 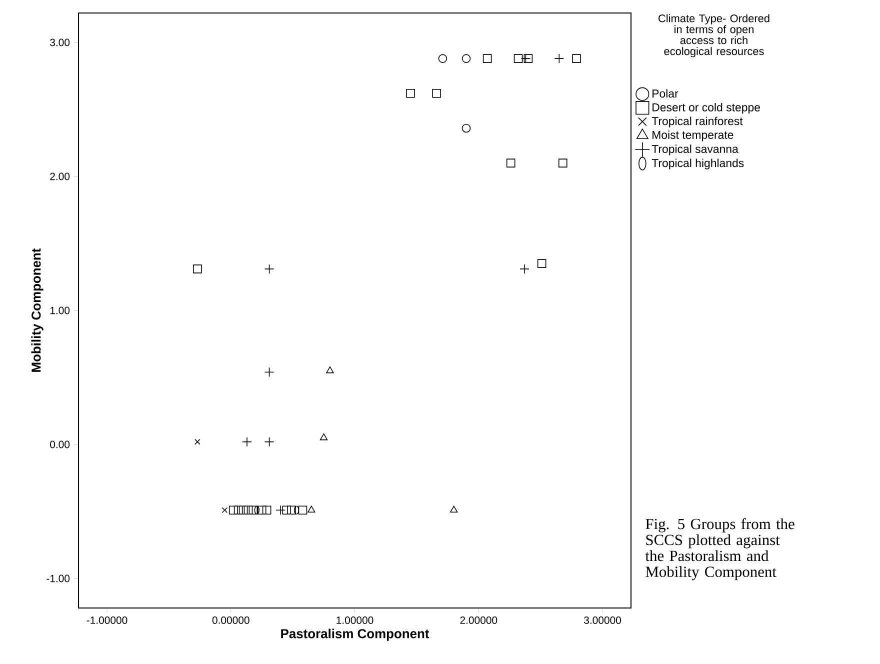 I want to click on x-axis-title: Pastoralism Component, so click(x=355, y=634).